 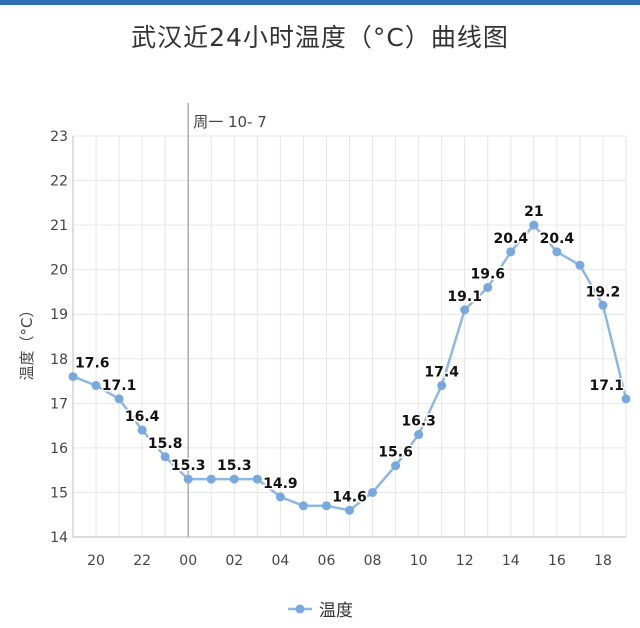 What do you see at coordinates (142, 561) in the screenshot?
I see `x-tick-label: 22` at bounding box center [142, 561].